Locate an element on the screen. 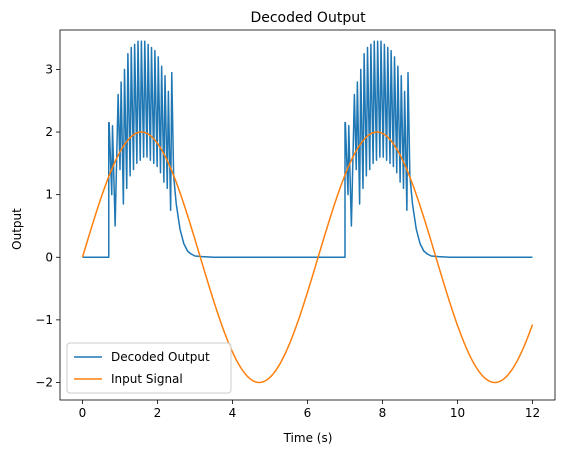 This screenshot has height=453, width=565. legend-label-input-signal: Input Signal is located at coordinates (147, 379).